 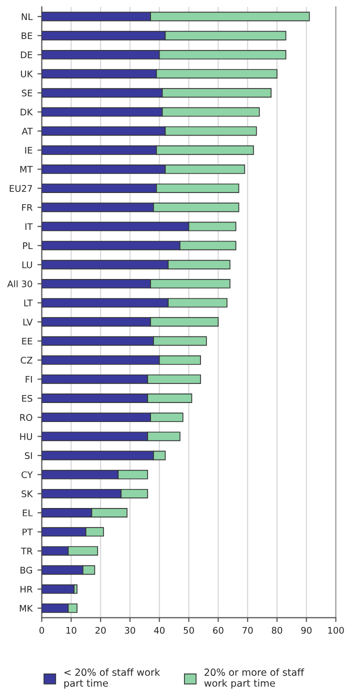 I want to click on bar, so click(x=58, y=589).